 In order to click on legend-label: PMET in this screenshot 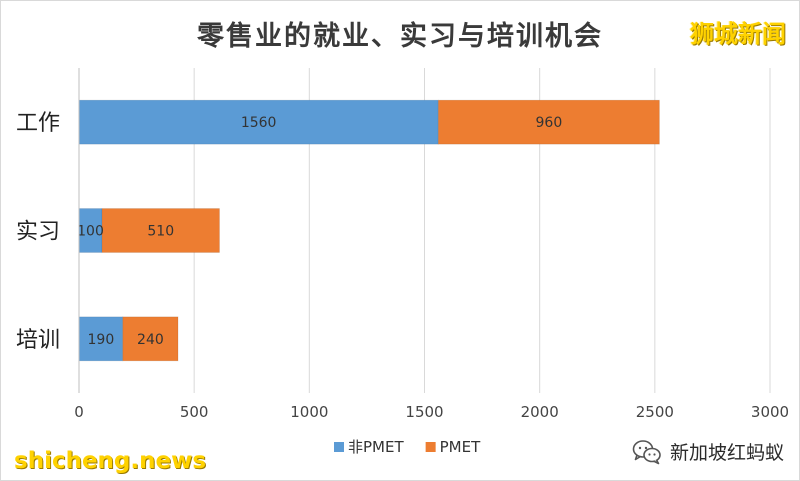, I will do `click(460, 447)`.